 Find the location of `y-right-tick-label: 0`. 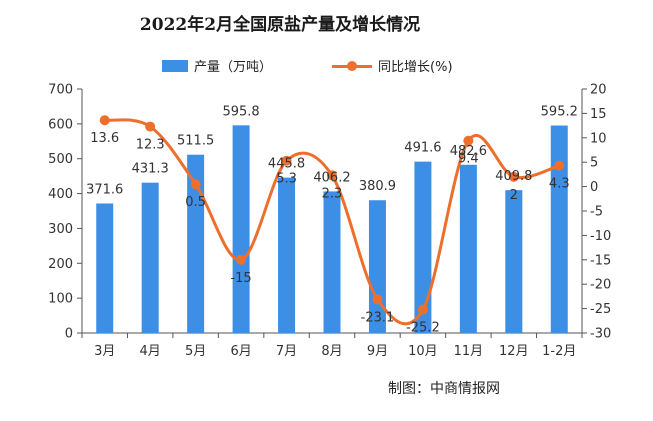

y-right-tick-label: 0 is located at coordinates (594, 187).